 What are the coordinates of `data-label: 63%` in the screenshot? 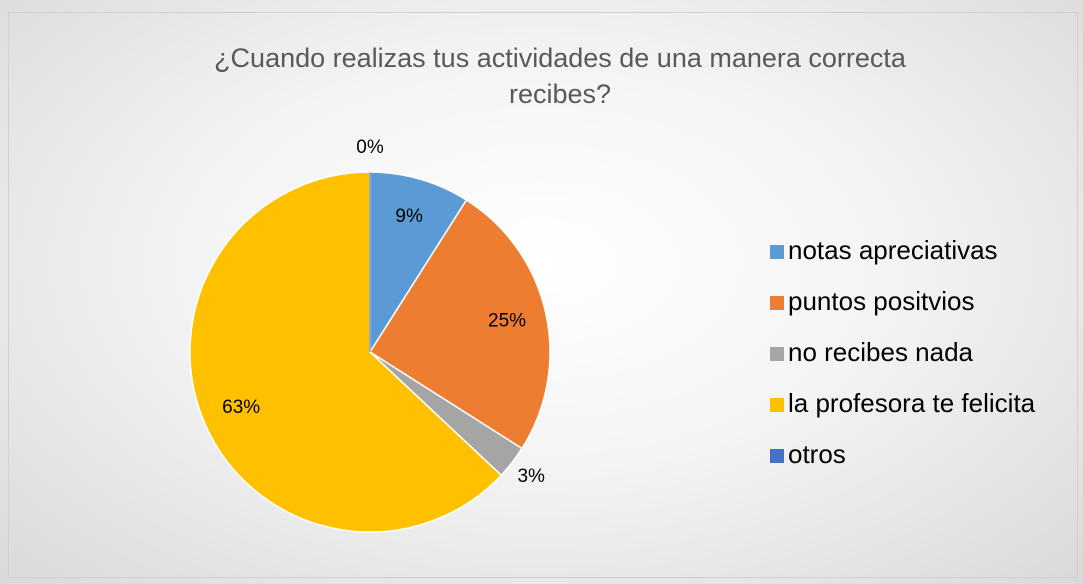 It's located at (241, 407).